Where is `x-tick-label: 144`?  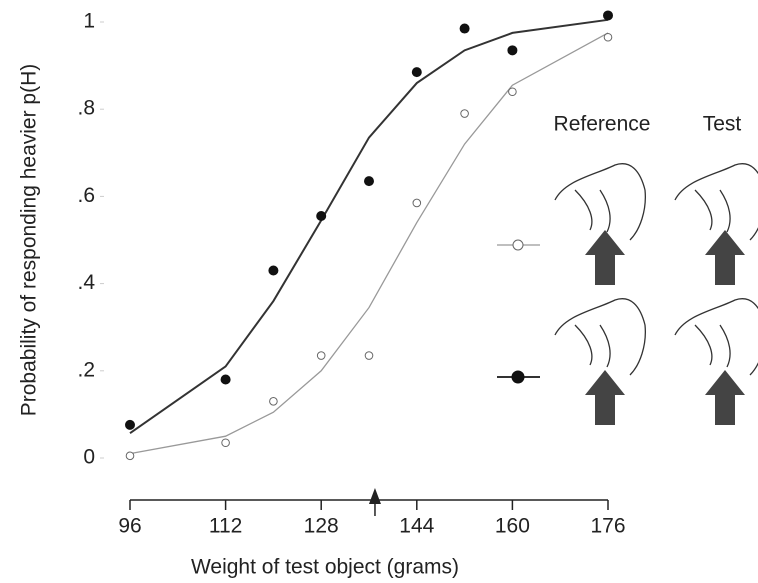 x-tick-label: 144 is located at coordinates (416, 526).